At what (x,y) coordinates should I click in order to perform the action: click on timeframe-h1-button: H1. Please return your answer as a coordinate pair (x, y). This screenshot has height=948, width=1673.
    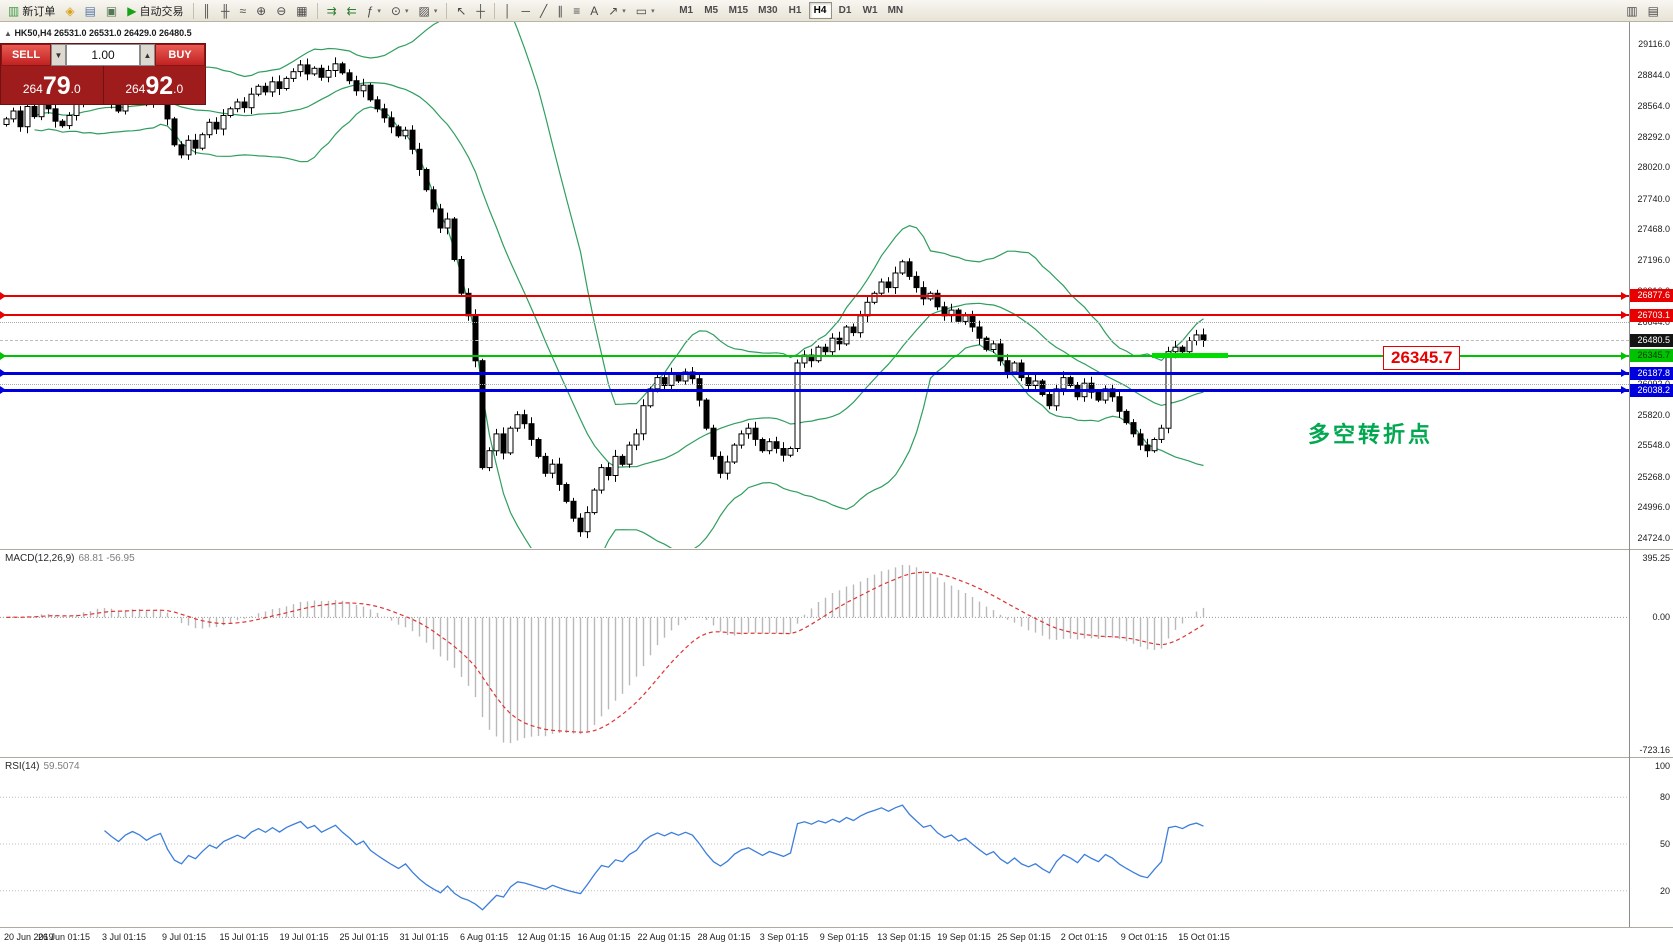
    Looking at the image, I should click on (795, 10).